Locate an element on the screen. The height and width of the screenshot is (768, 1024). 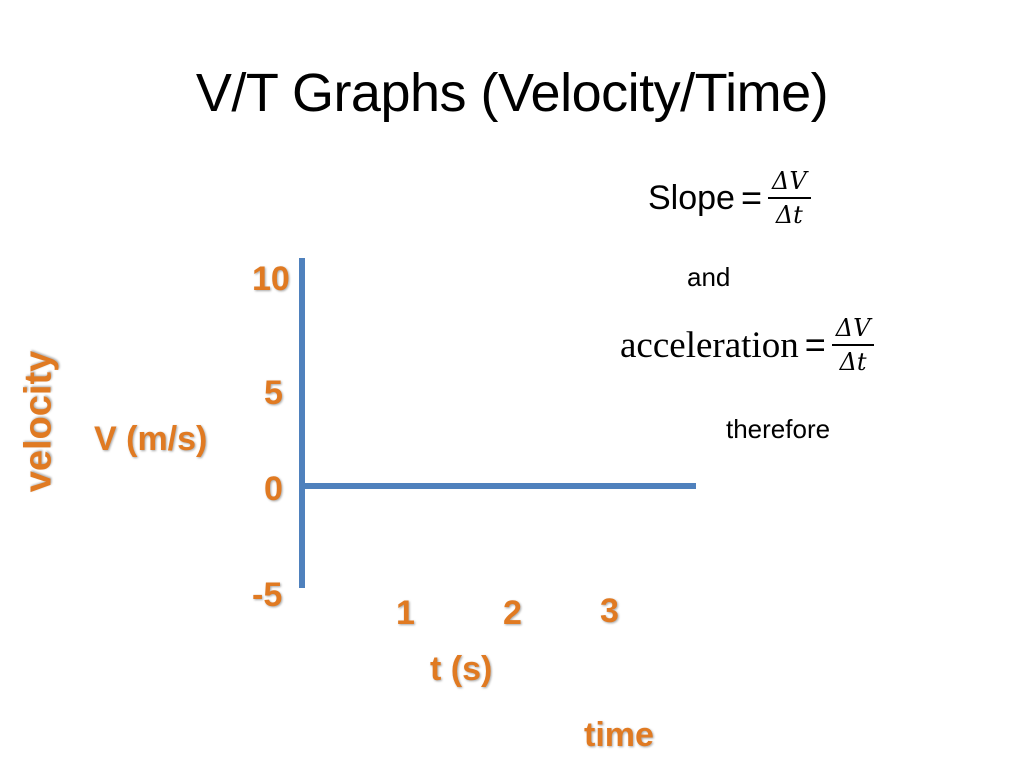
x-axis-word: time is located at coordinates (619, 735).